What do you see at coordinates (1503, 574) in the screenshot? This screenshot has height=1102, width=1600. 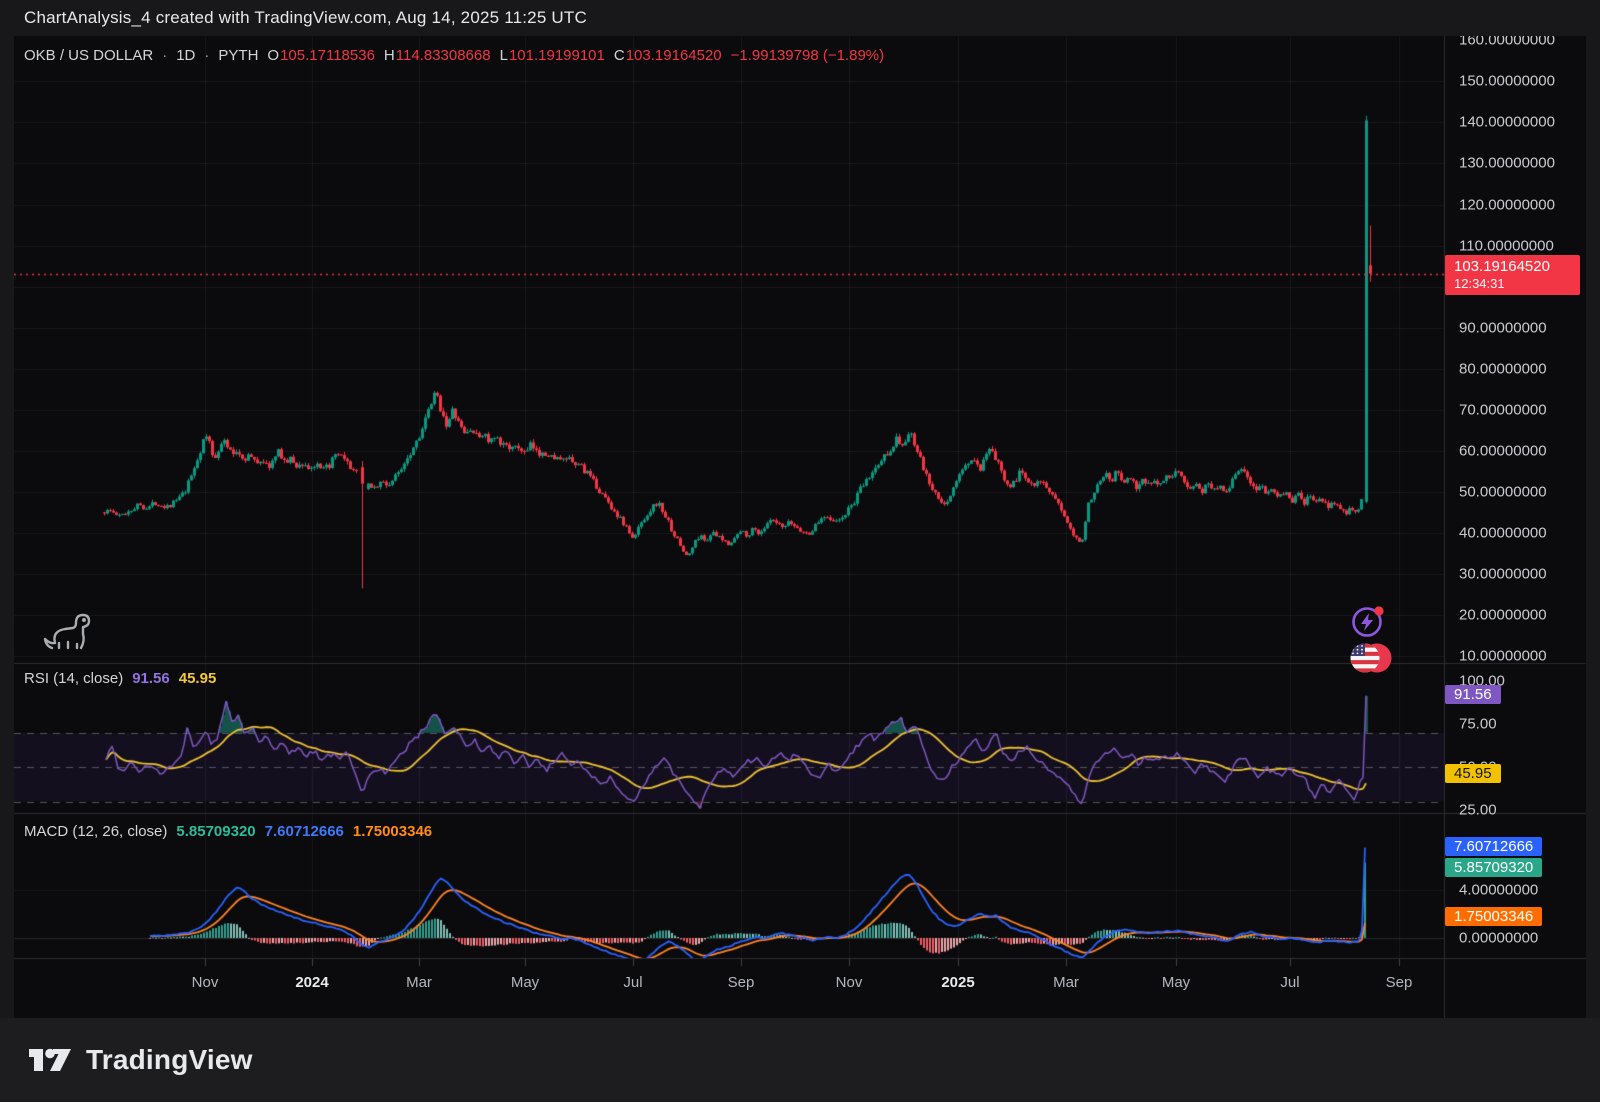 I see `price-tick-label: 30.00000000` at bounding box center [1503, 574].